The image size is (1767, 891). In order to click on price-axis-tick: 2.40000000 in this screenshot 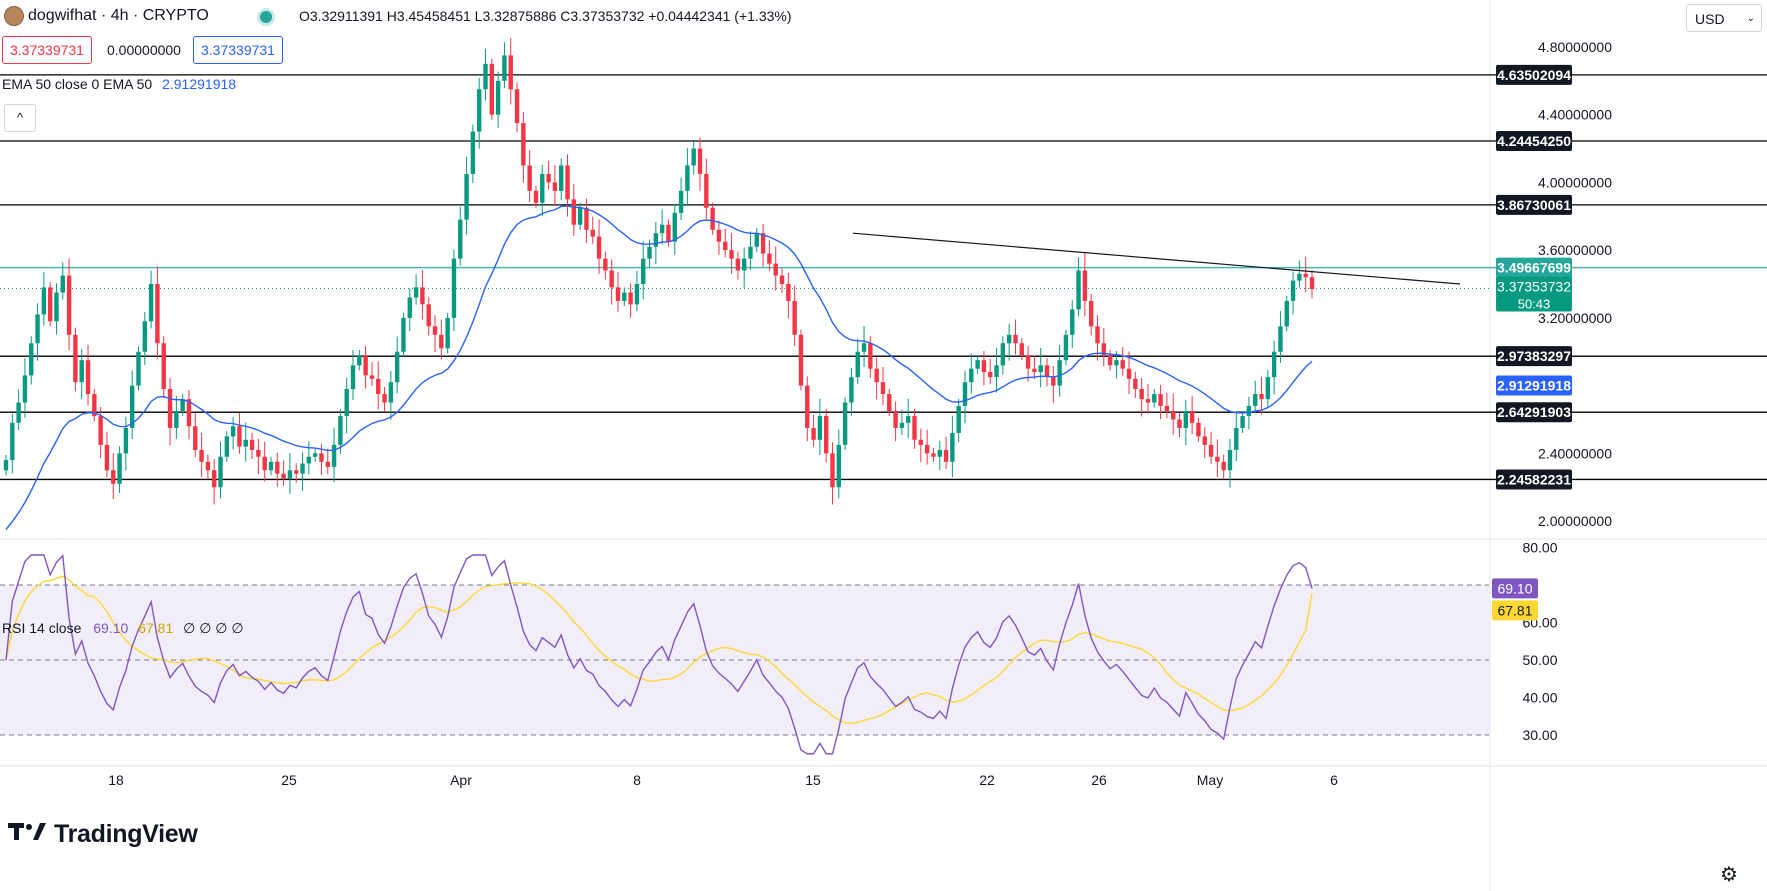, I will do `click(1575, 453)`.